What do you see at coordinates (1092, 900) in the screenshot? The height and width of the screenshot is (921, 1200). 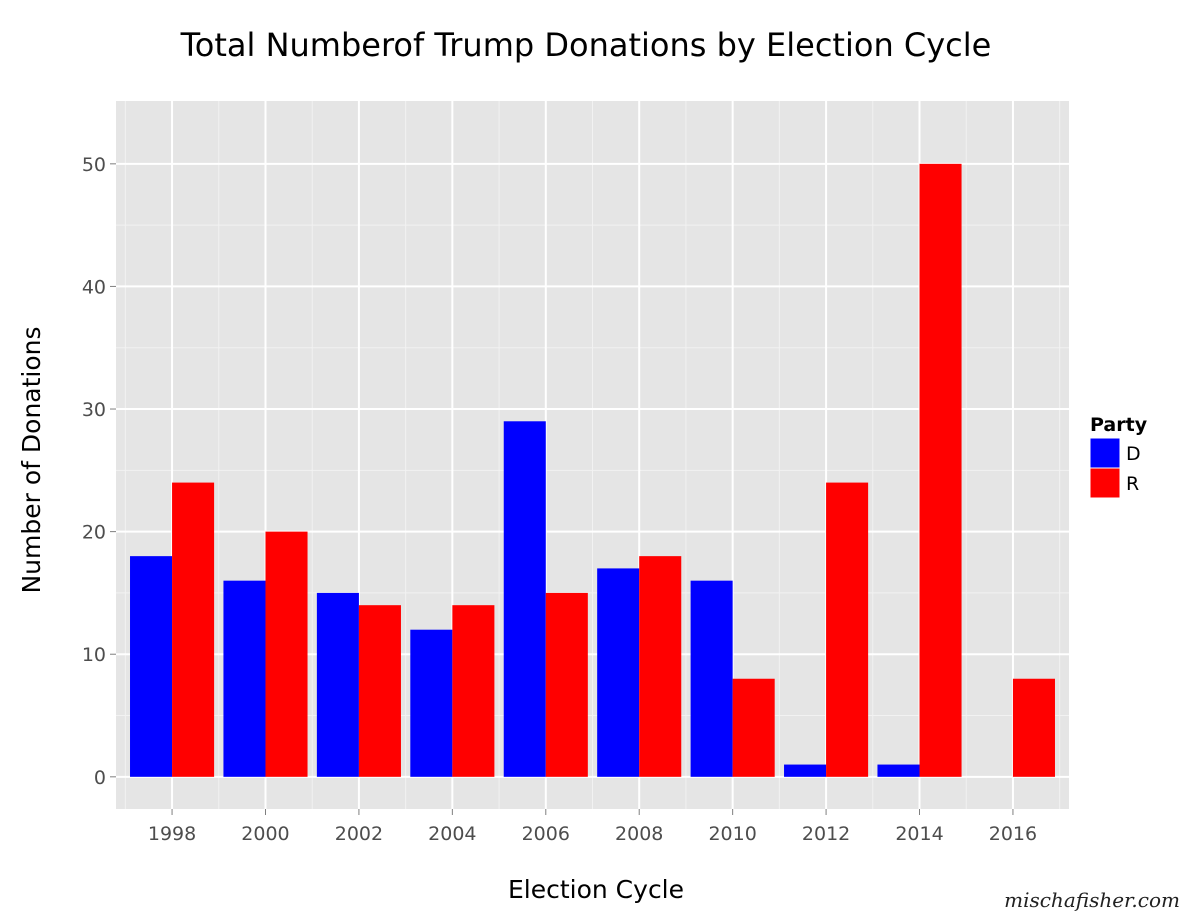 I see `watermark: mischafisher.com` at bounding box center [1092, 900].